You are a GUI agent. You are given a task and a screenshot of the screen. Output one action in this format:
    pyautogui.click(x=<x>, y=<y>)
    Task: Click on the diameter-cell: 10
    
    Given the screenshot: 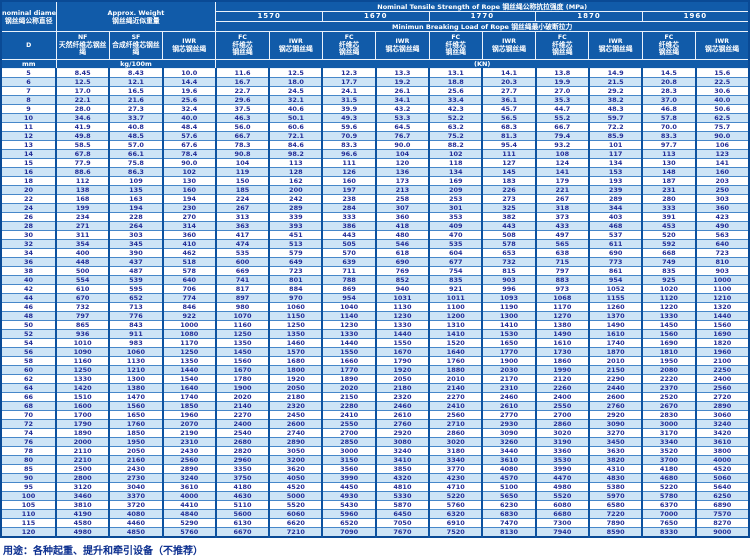 What is the action you would take?
    pyautogui.click(x=28, y=118)
    